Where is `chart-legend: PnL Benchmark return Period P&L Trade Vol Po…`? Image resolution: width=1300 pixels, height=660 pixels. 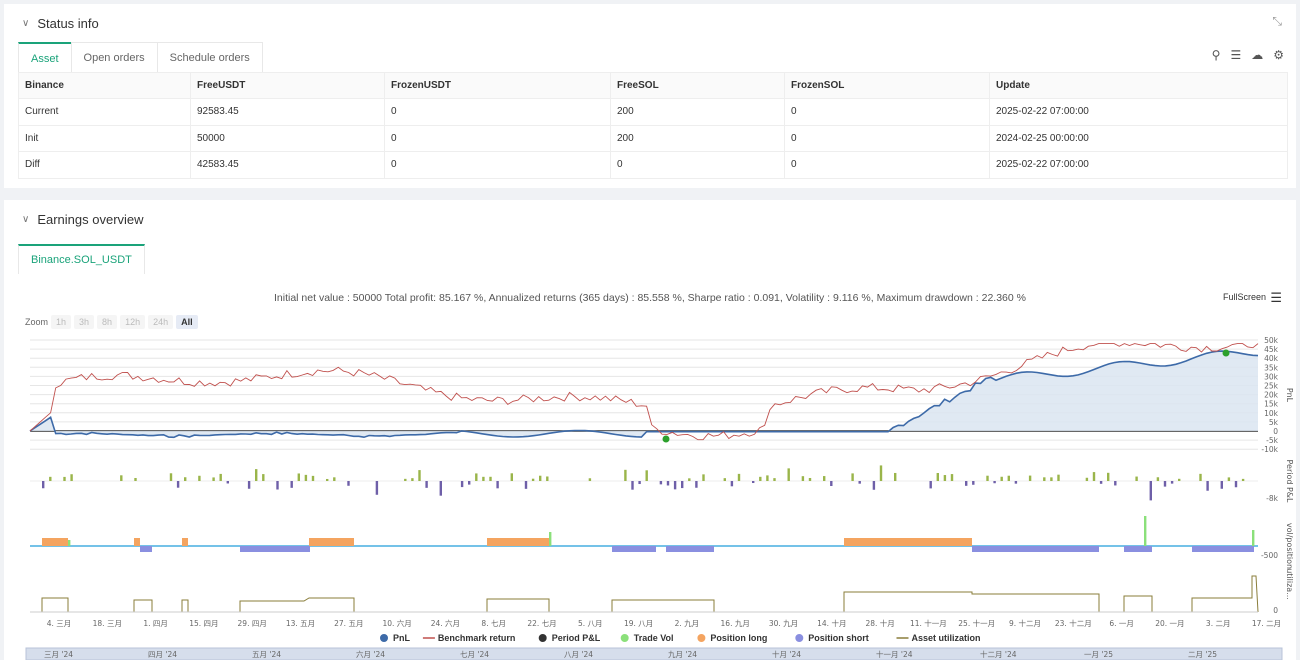
chart-legend: PnL Benchmark return Period P&L Trade Vol Po… is located at coordinates (680, 638).